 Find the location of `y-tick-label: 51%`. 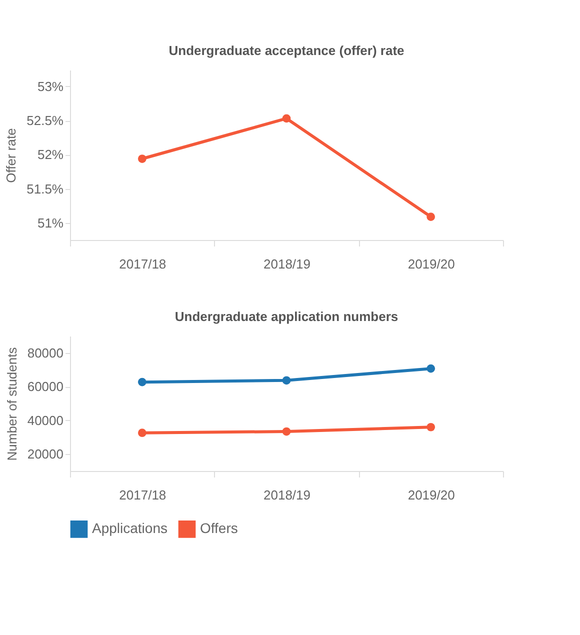

y-tick-label: 51% is located at coordinates (50, 222).